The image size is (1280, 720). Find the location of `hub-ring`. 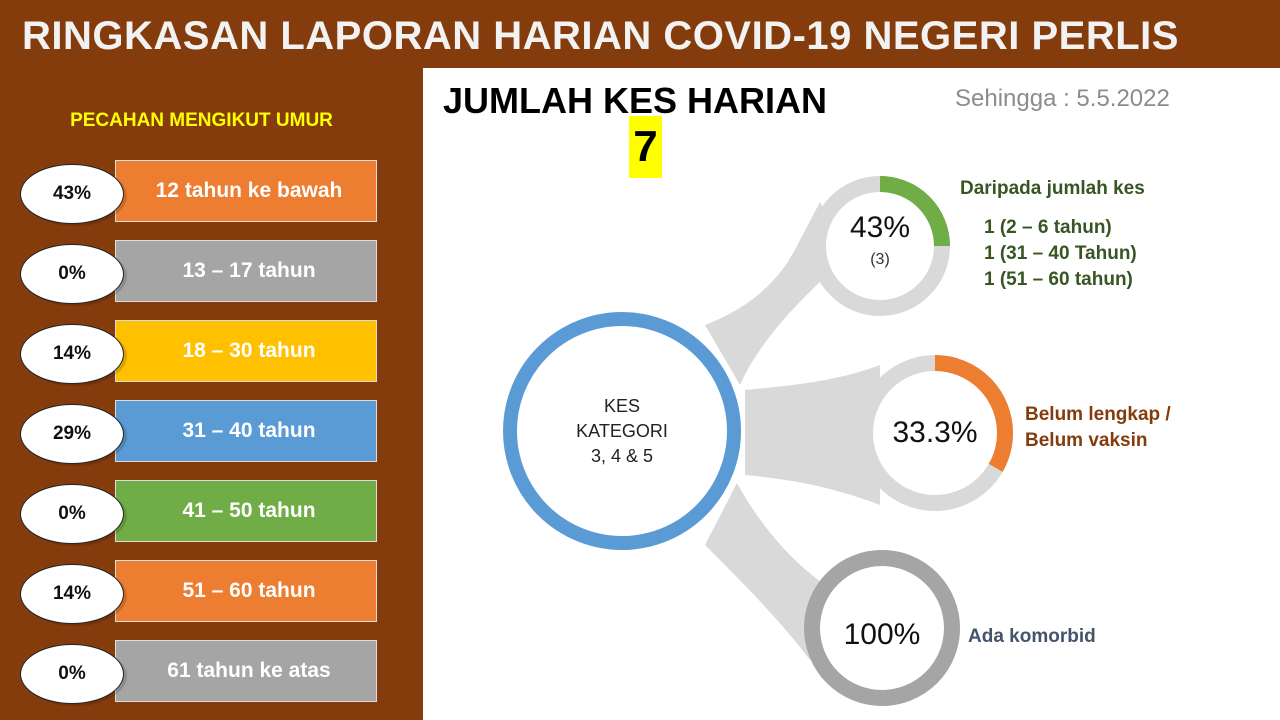

hub-ring is located at coordinates (622, 431).